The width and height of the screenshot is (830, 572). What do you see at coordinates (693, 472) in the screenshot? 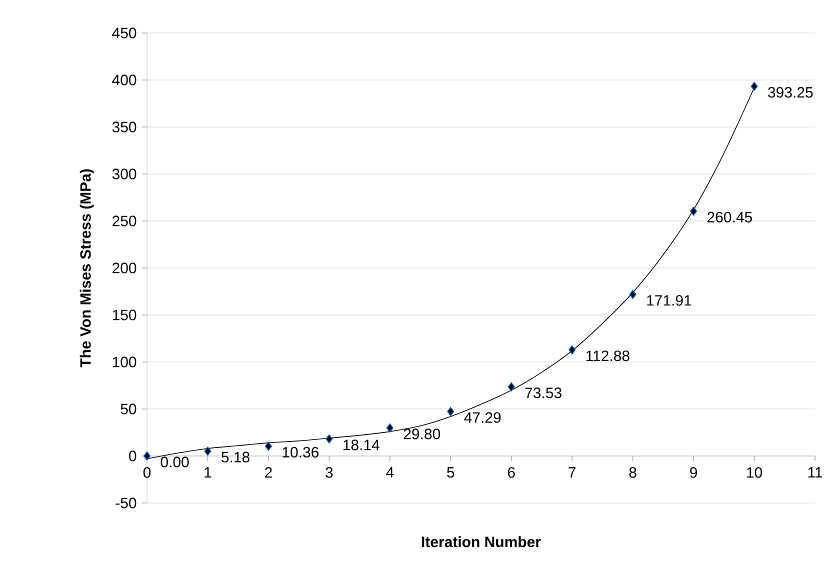
I see `x-tick-label: 9` at bounding box center [693, 472].